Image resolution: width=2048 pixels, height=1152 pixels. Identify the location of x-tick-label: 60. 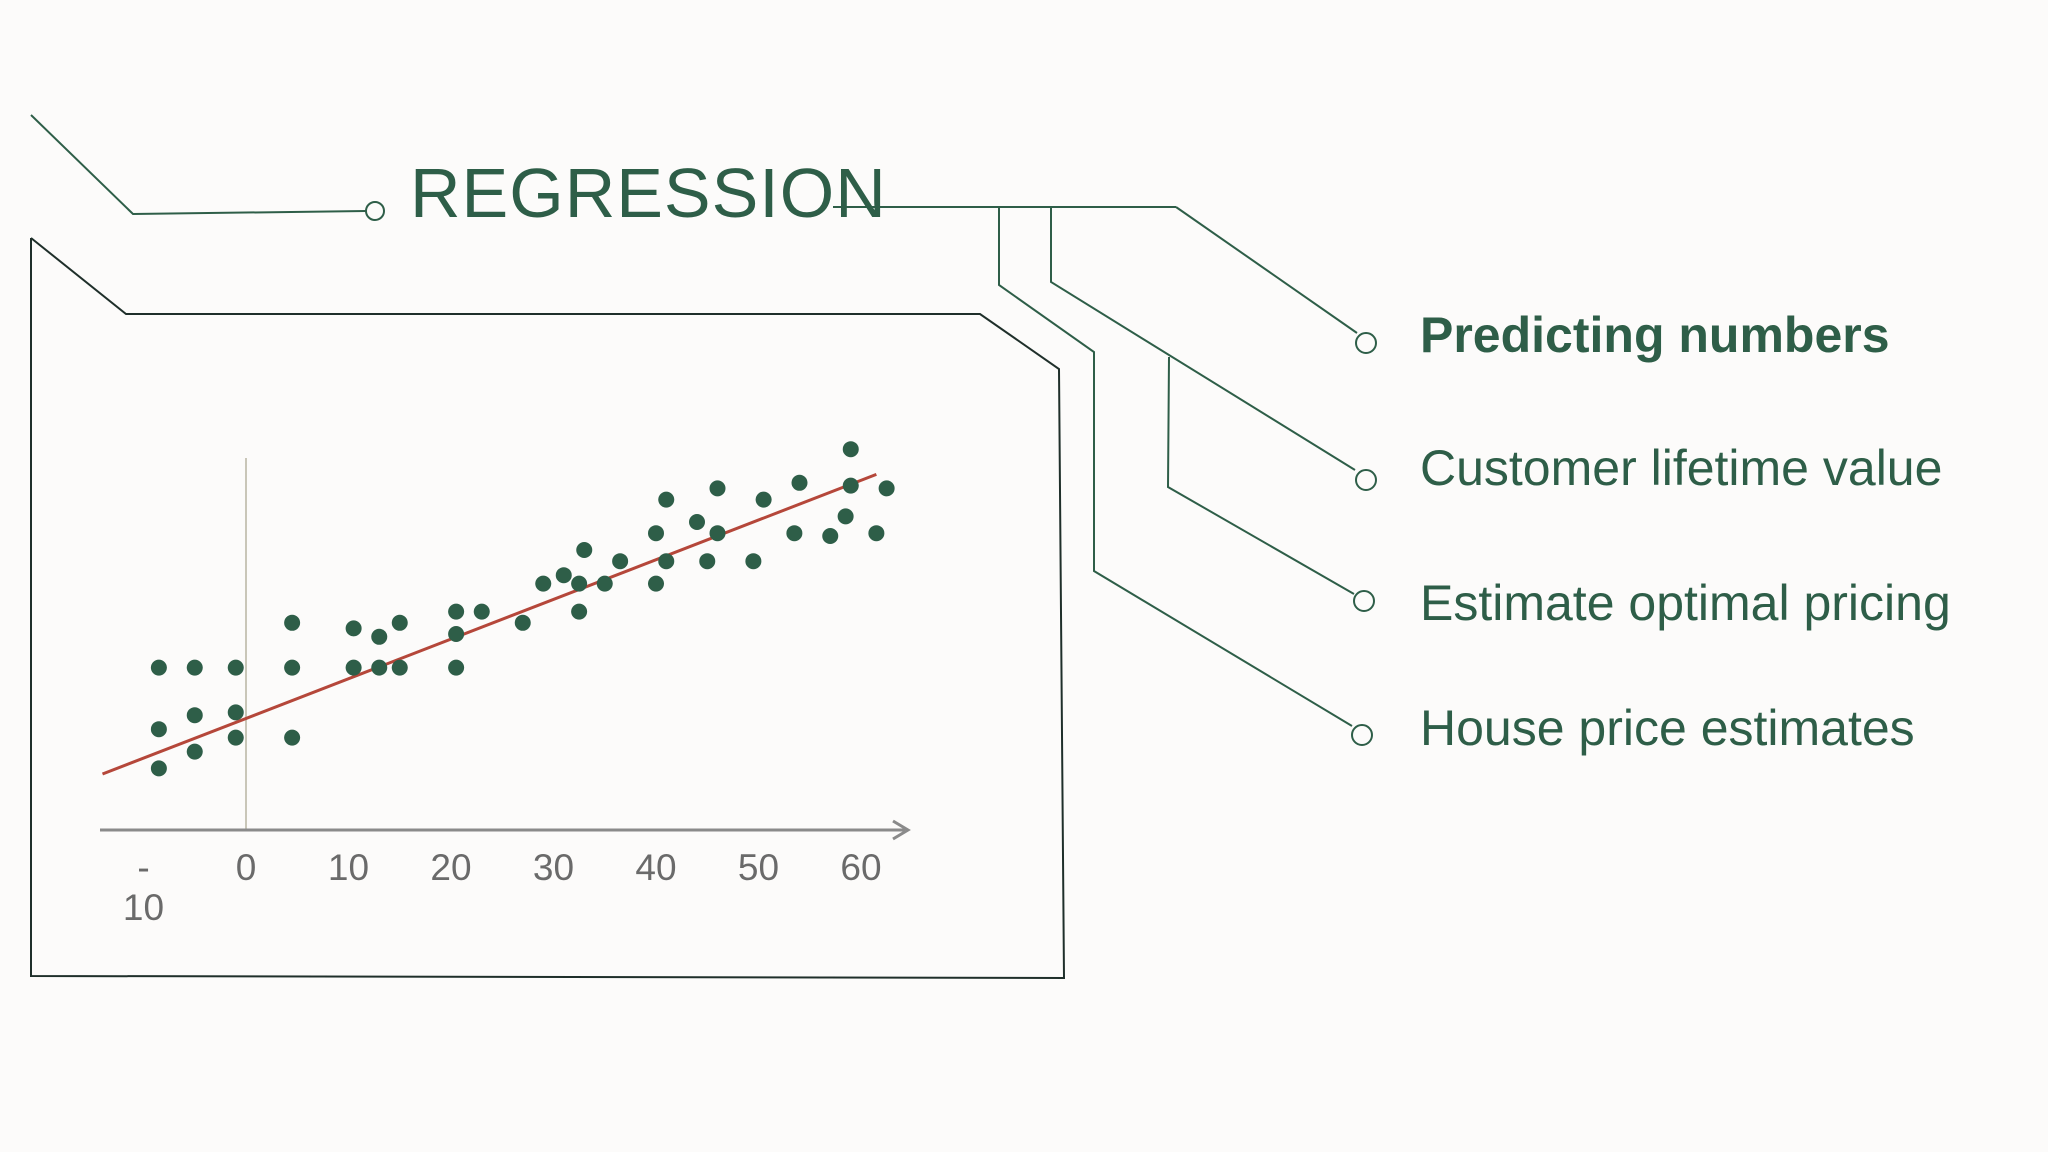
(860, 867).